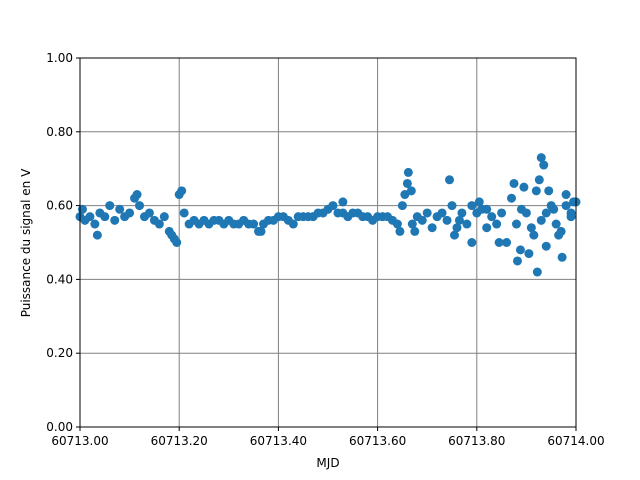 The image size is (640, 480). What do you see at coordinates (179, 441) in the screenshot?
I see `x-tick-label: 60713.20` at bounding box center [179, 441].